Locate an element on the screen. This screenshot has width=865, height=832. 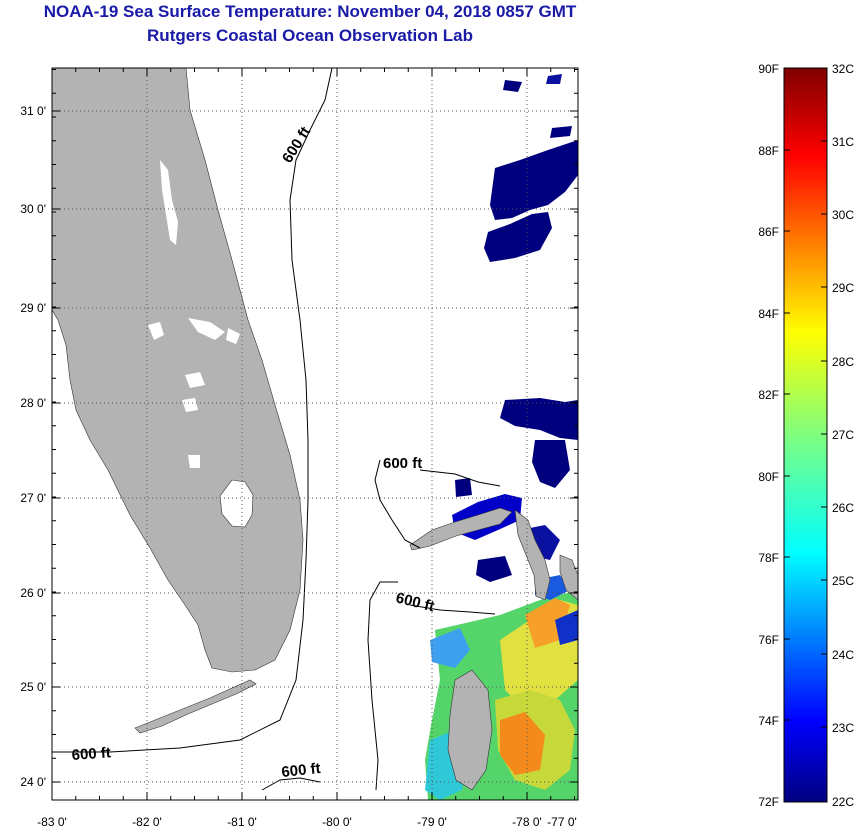
grand-bahama-land is located at coordinates (461, 529).